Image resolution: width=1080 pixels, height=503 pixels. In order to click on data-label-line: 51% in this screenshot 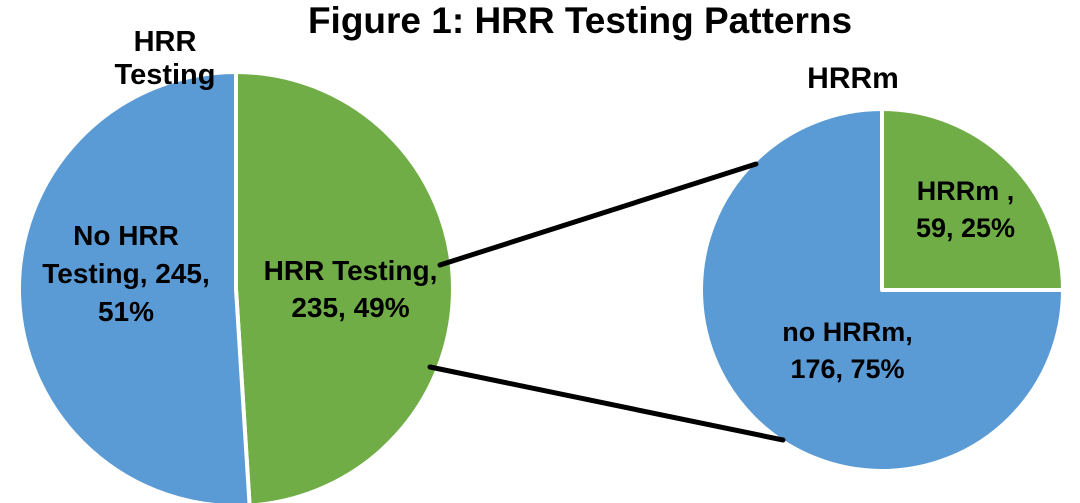, I will do `click(126, 311)`.